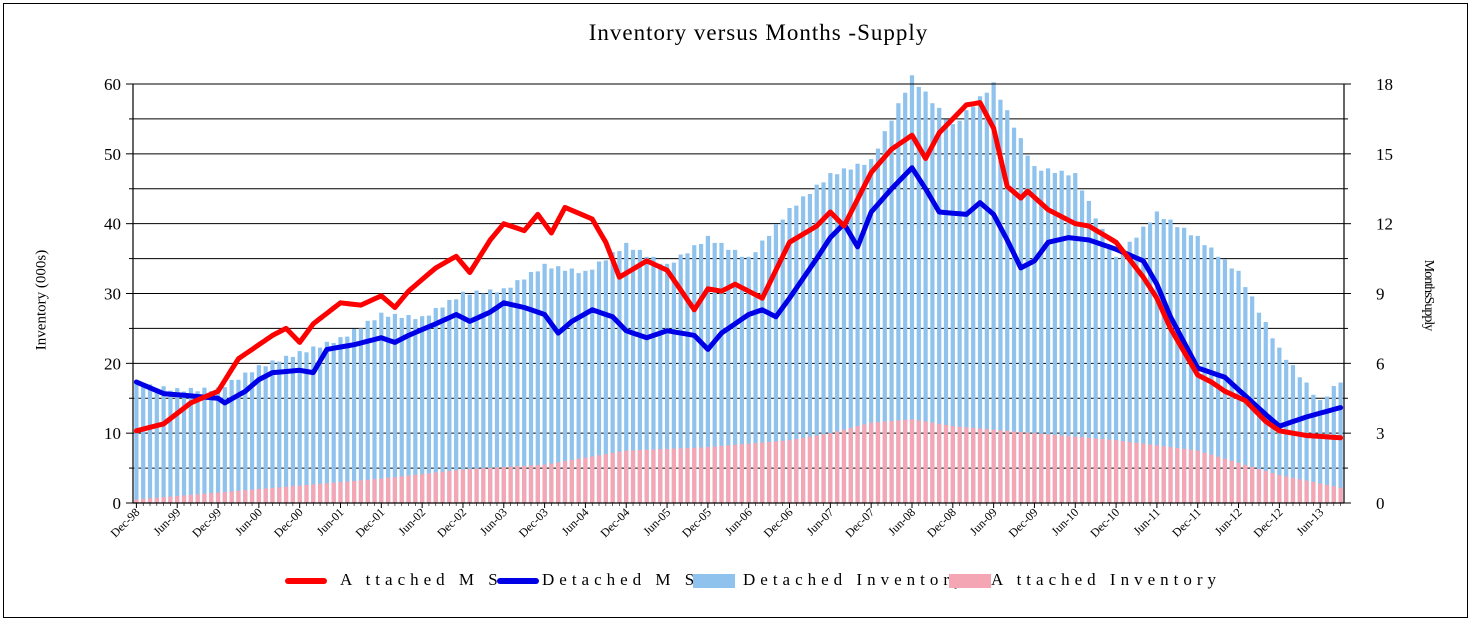 The width and height of the screenshot is (1473, 623). What do you see at coordinates (855, 579) in the screenshot?
I see `legend-label-detached-inventory: Detached Inventory` at bounding box center [855, 579].